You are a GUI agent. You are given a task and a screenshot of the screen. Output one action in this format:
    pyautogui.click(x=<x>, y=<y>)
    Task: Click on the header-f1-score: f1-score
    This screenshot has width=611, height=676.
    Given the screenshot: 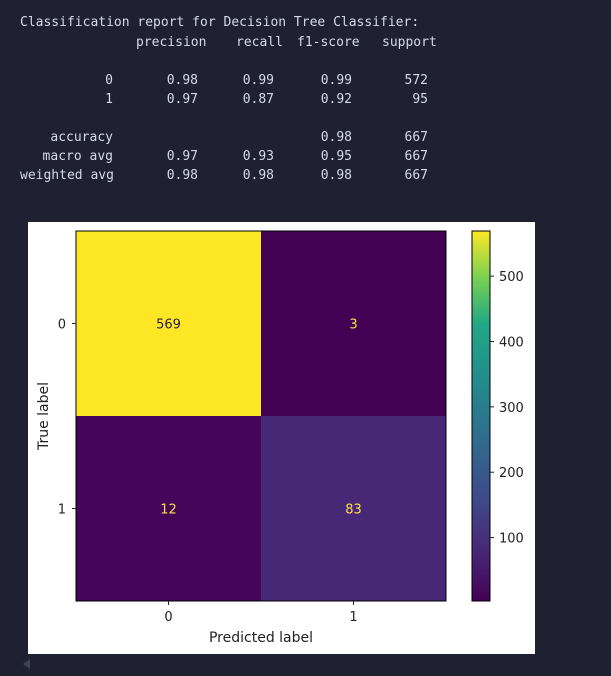 What is the action you would take?
    pyautogui.click(x=328, y=42)
    